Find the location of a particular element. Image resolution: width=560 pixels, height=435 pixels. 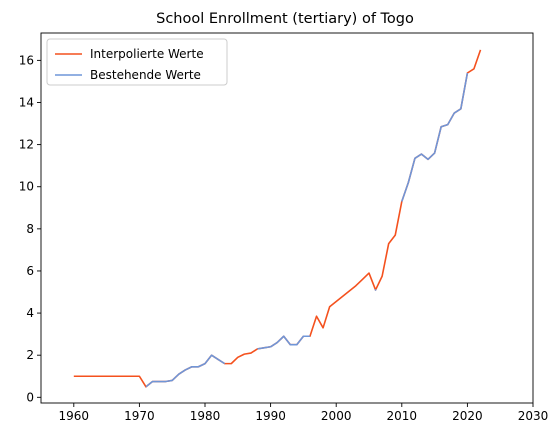

x-tick-label: 2010 is located at coordinates (402, 416).